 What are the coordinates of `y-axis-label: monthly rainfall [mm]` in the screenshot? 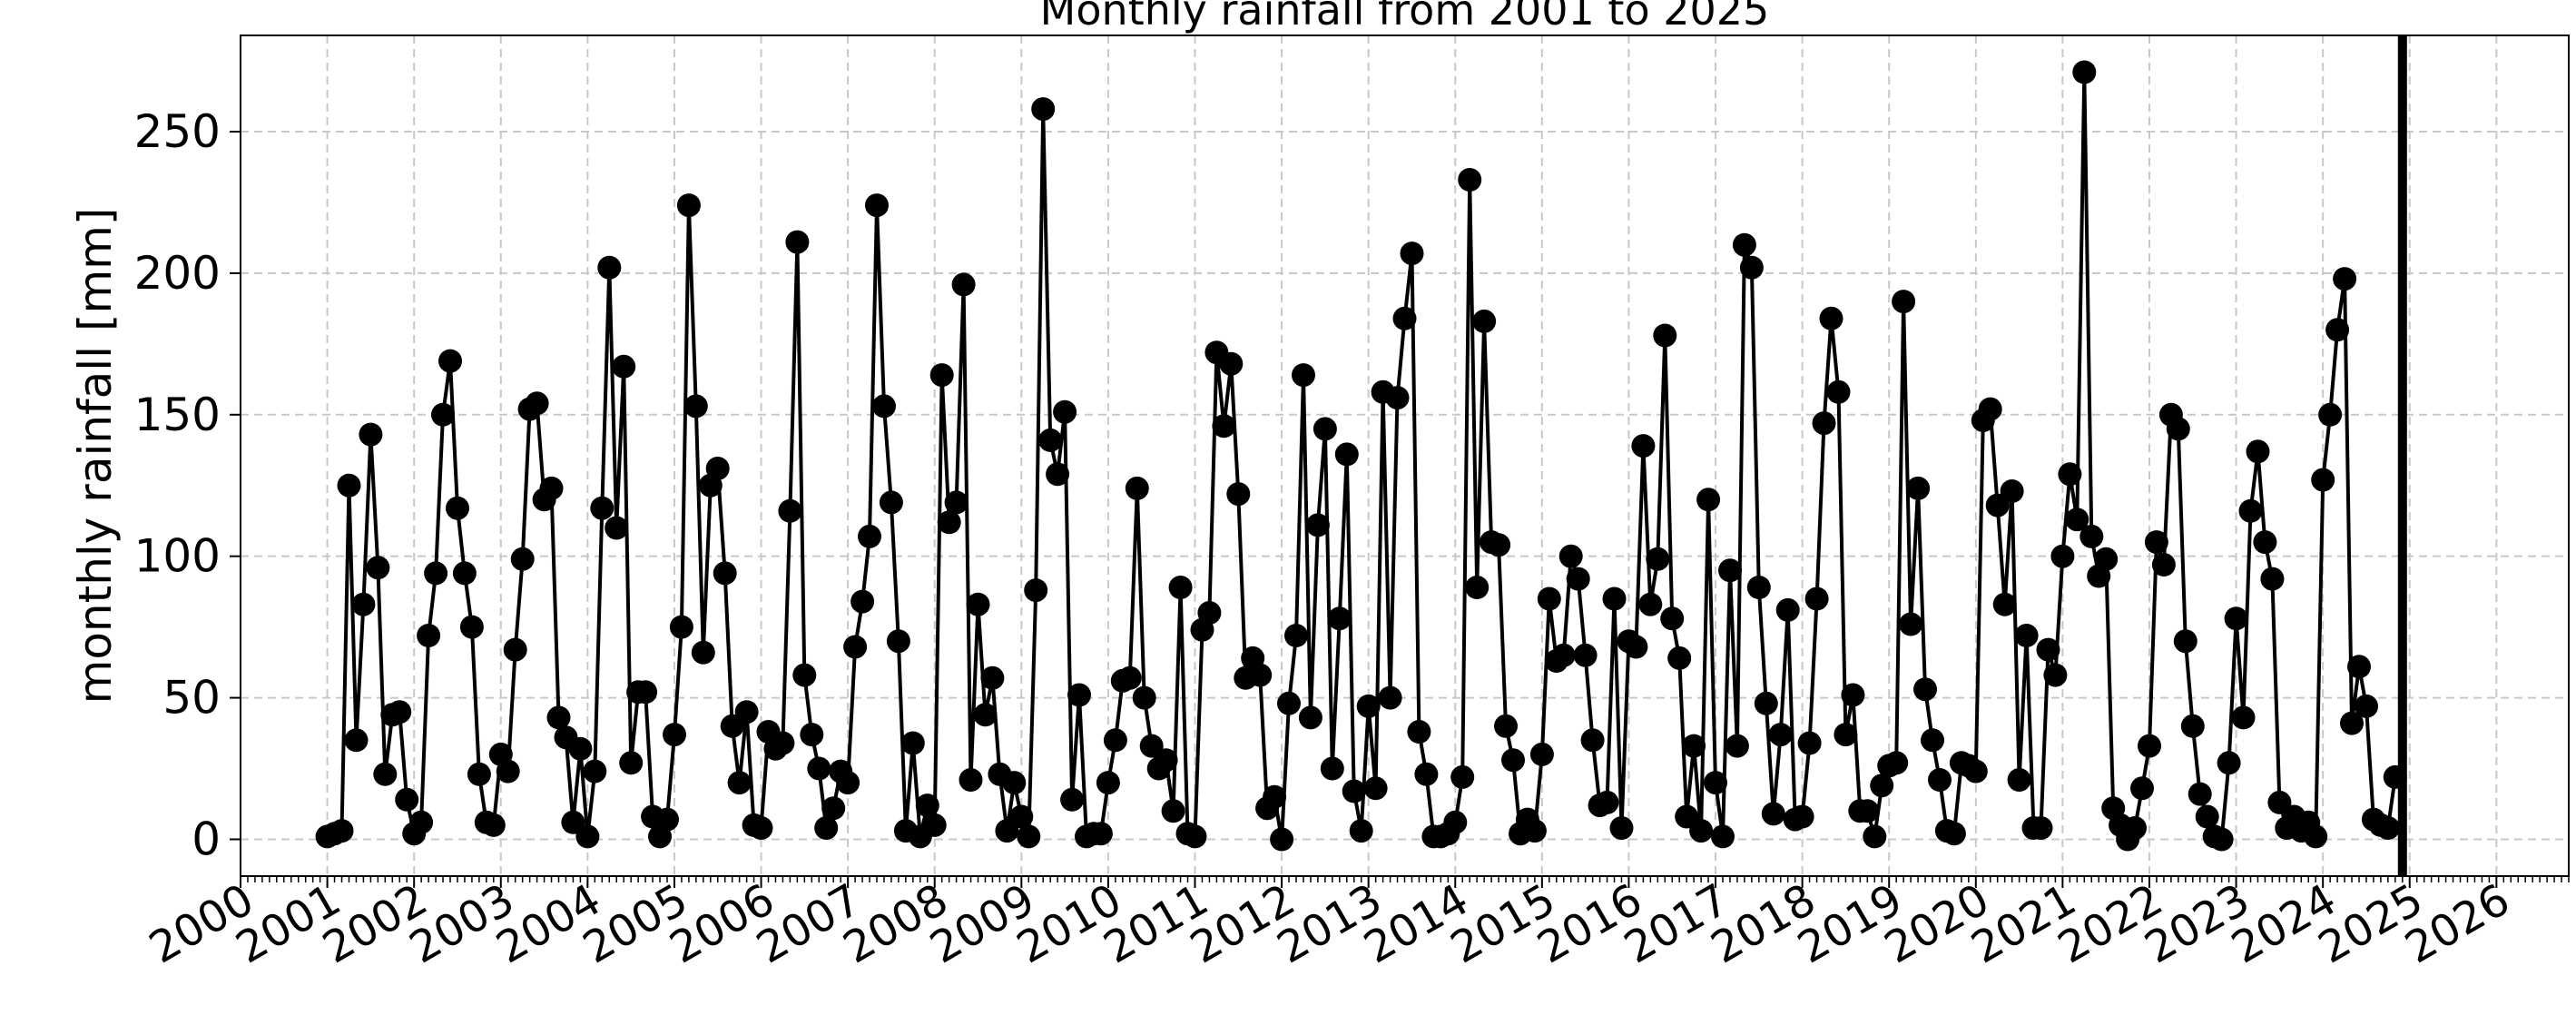 It's located at (95, 457).